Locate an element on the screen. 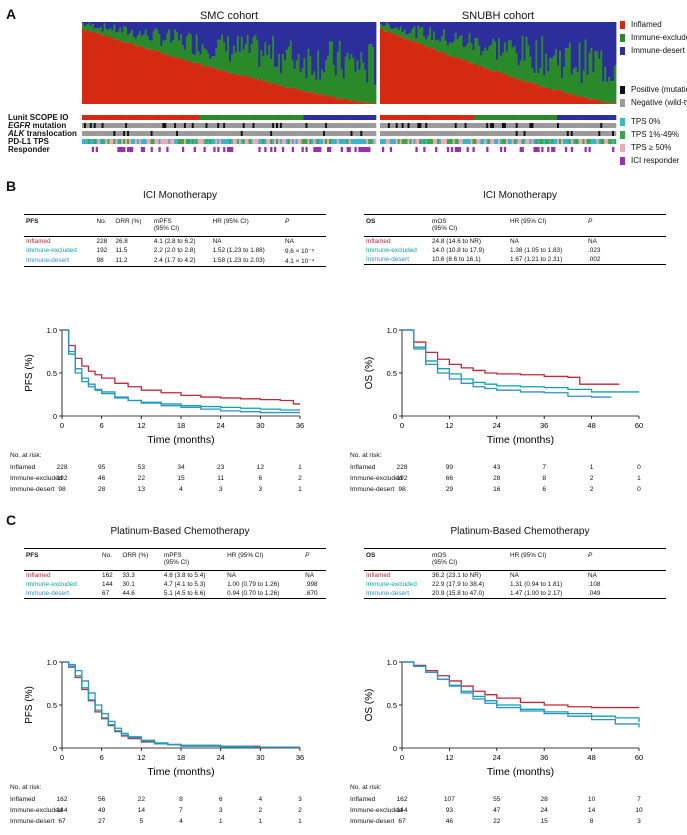 This screenshot has height=835, width=687. km-series-immune-excluded is located at coordinates (520, 361).